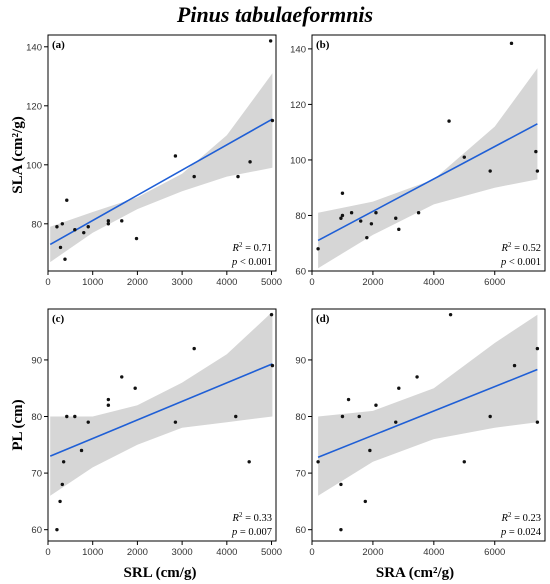 This screenshot has width=550, height=584. I want to click on y-tick-label: 120, so click(298, 105).